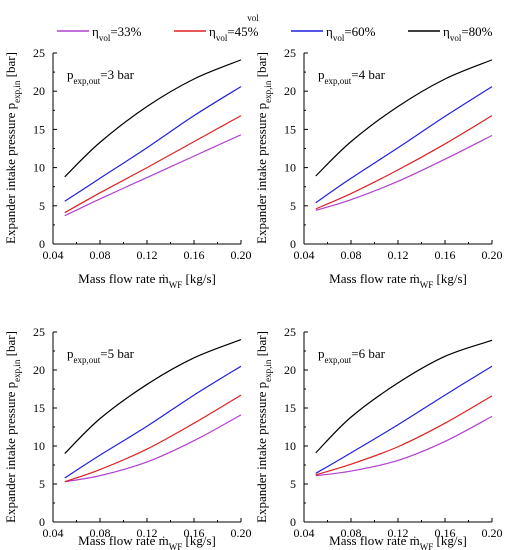  Describe the element at coordinates (351, 33) in the screenshot. I see `legend-entry-label: ηvol=60%` at that location.